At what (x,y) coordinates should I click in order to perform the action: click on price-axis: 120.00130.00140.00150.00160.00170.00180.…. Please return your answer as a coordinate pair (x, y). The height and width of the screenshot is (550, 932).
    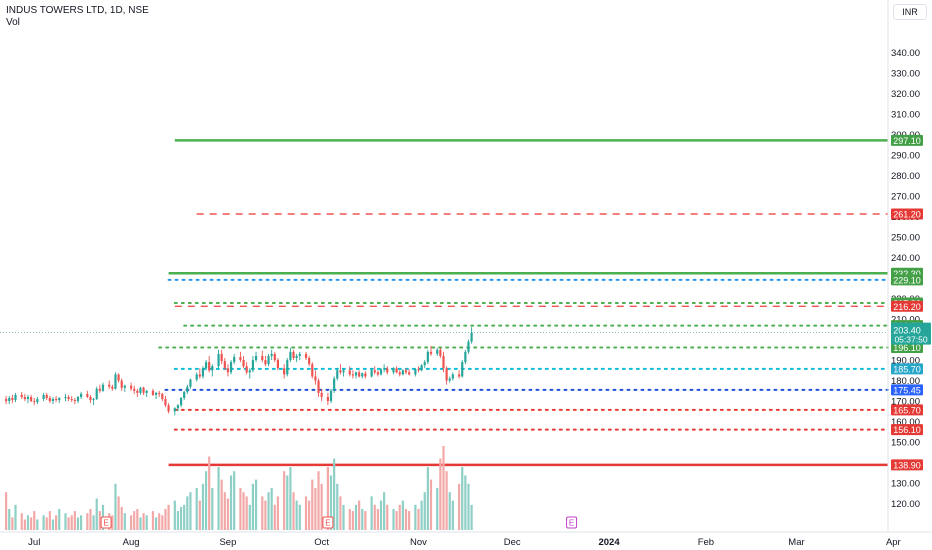
    Looking at the image, I should click on (909, 266).